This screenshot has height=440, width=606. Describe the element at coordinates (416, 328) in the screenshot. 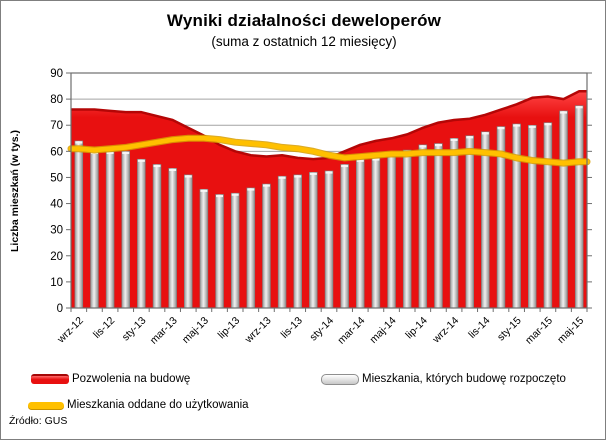

I see `svg-text: lip-14` at that location.